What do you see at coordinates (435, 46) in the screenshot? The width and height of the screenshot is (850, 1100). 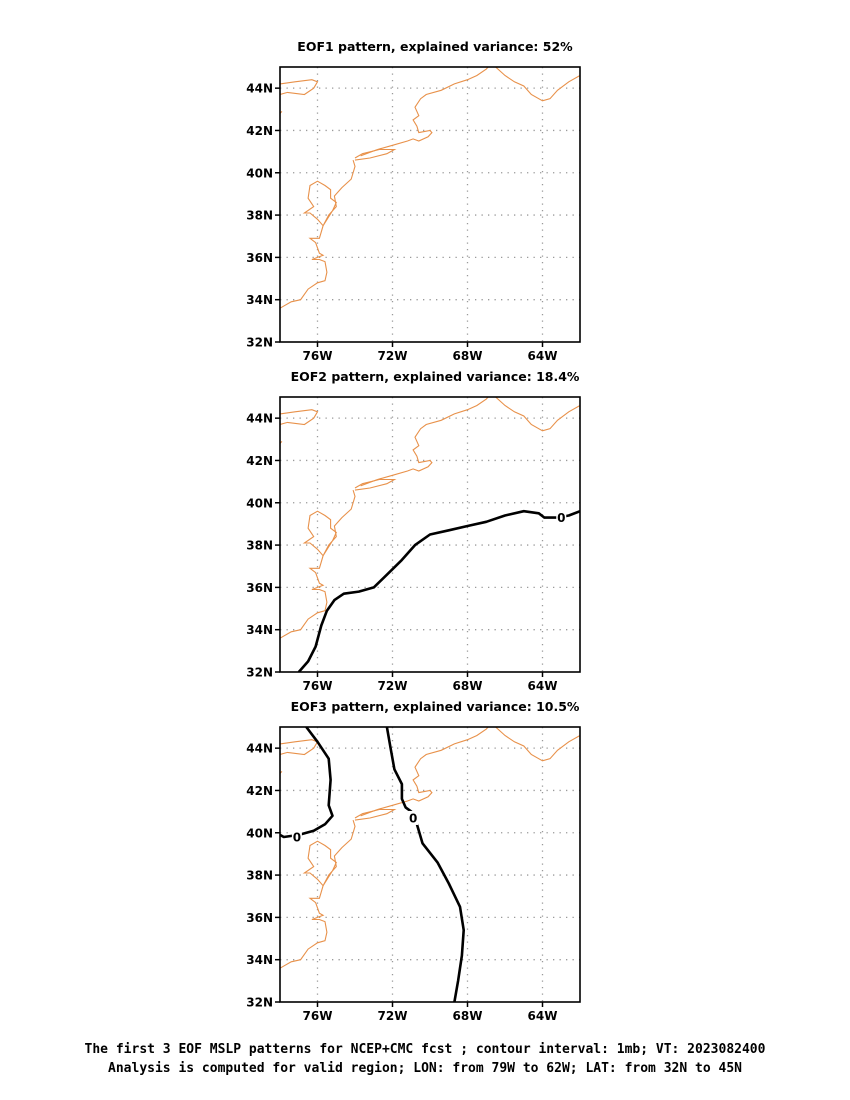 I see `panel-title: EOF1 pattern, explained variance: 52%` at bounding box center [435, 46].